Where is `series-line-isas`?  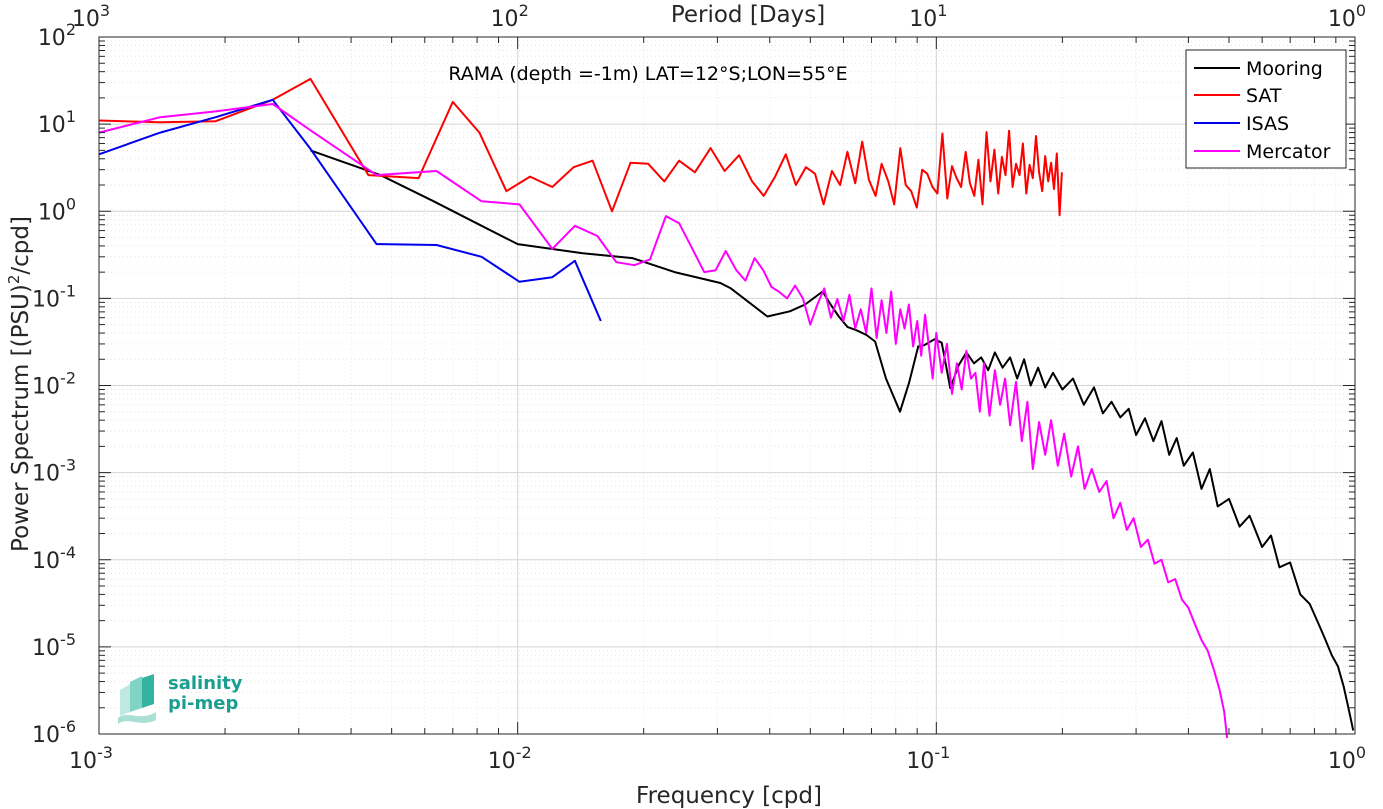
series-line-isas is located at coordinates (350, 210).